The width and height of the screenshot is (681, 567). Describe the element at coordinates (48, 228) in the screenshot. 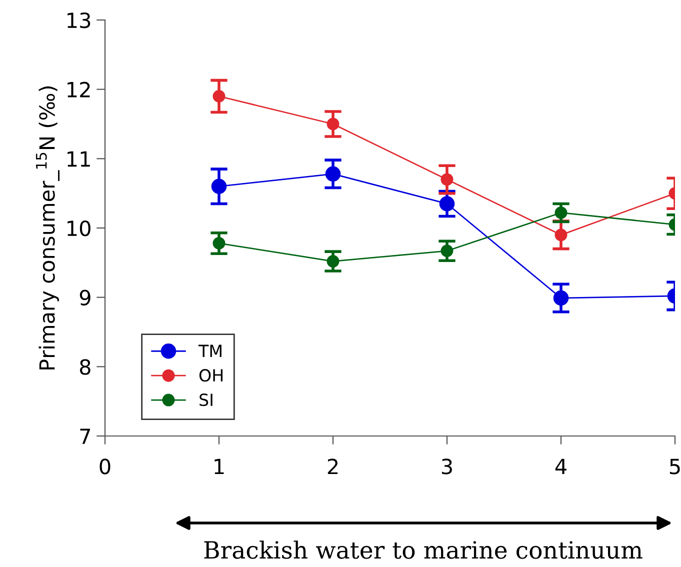

I see `y-axis-title: Primary consumer_$^{15}$N (‰)` at that location.